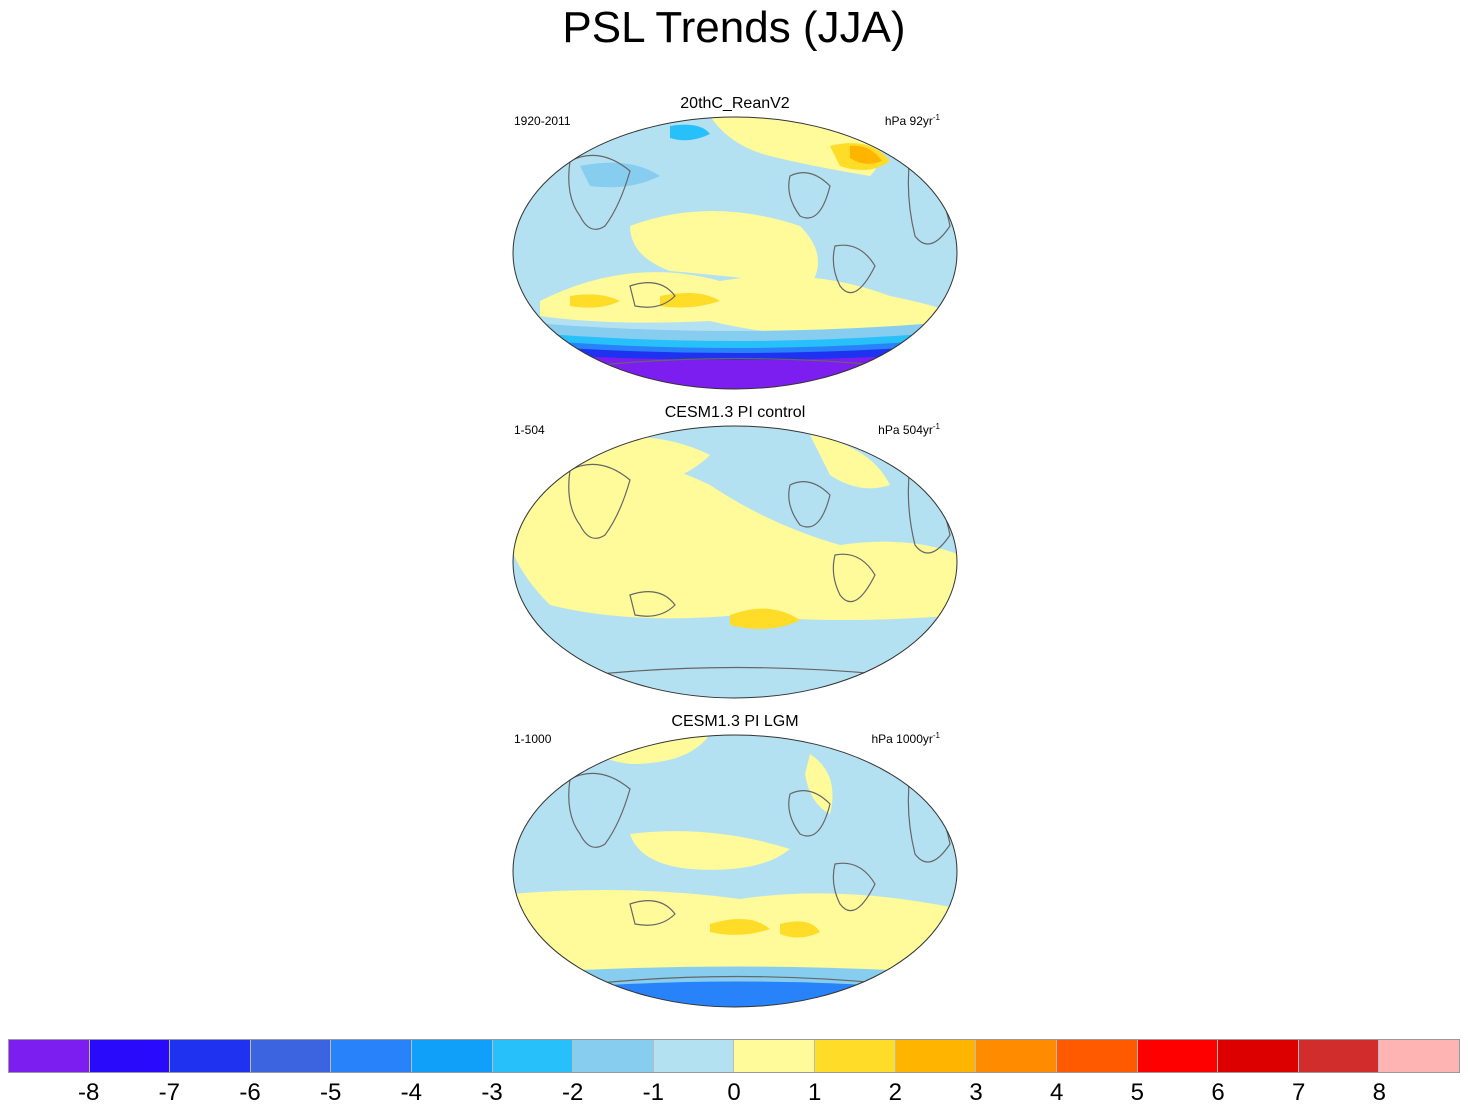 This screenshot has height=1112, width=1468. What do you see at coordinates (533, 739) in the screenshot?
I see `panel-period: 1-1000` at bounding box center [533, 739].